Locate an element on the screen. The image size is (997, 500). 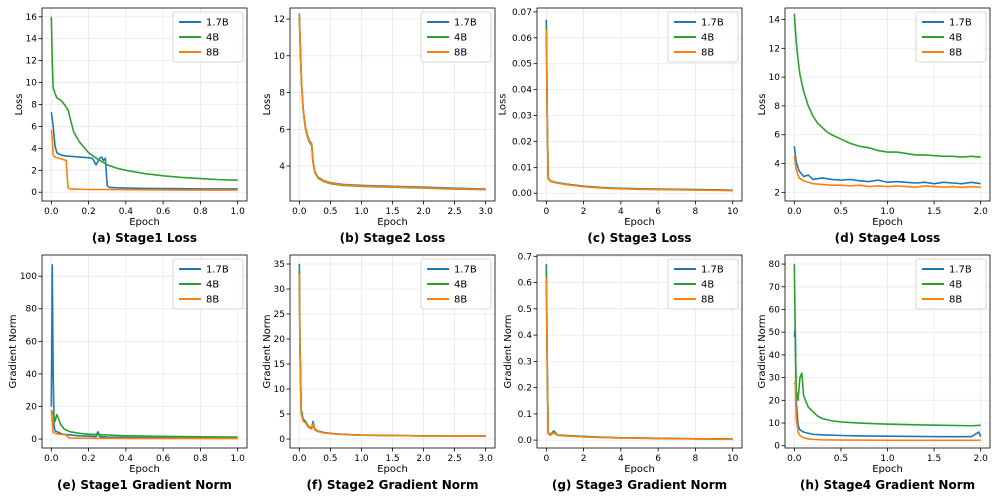
y-tick-label: 15 is located at coordinates (279, 365).